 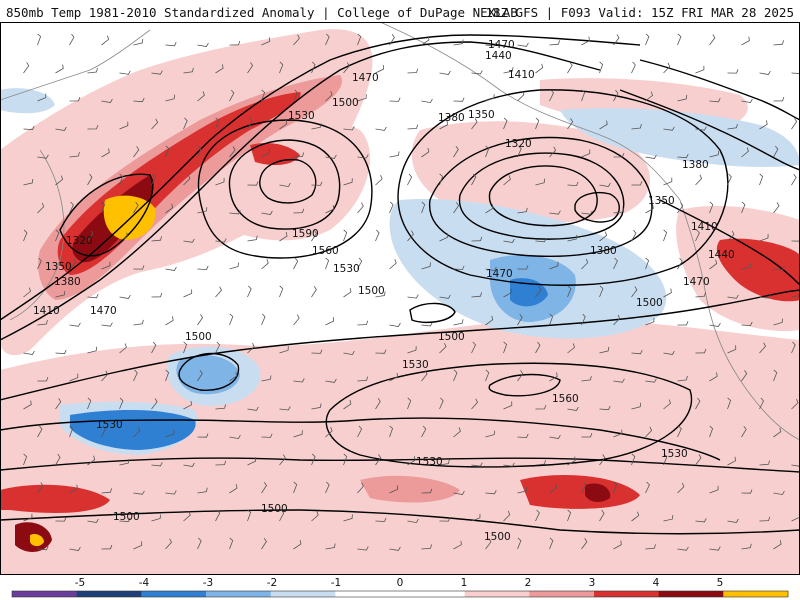 I want to click on contour-label: 1530, so click(x=674, y=454).